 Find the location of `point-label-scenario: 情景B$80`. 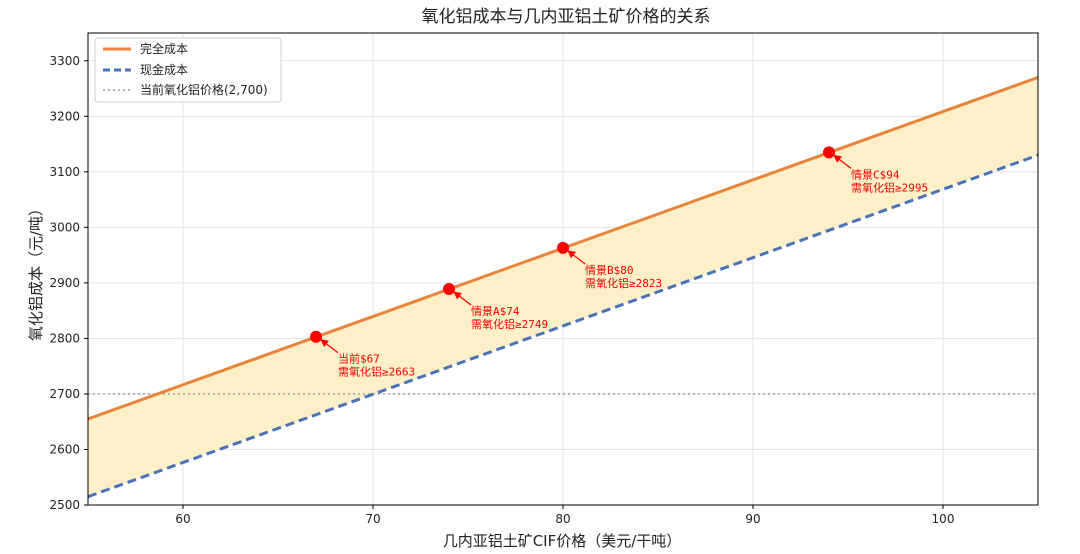

point-label-scenario: 情景B$80 is located at coordinates (609, 270).